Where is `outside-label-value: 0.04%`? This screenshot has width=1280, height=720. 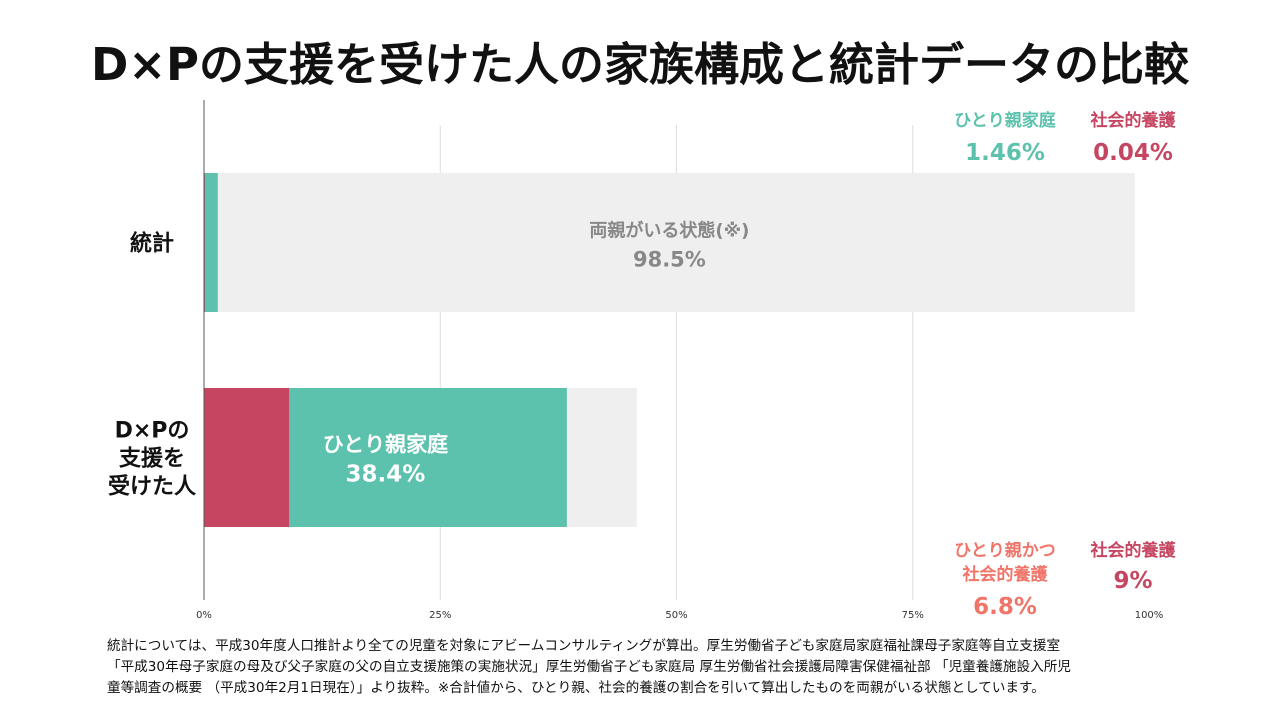
outside-label-value: 0.04% is located at coordinates (1133, 153).